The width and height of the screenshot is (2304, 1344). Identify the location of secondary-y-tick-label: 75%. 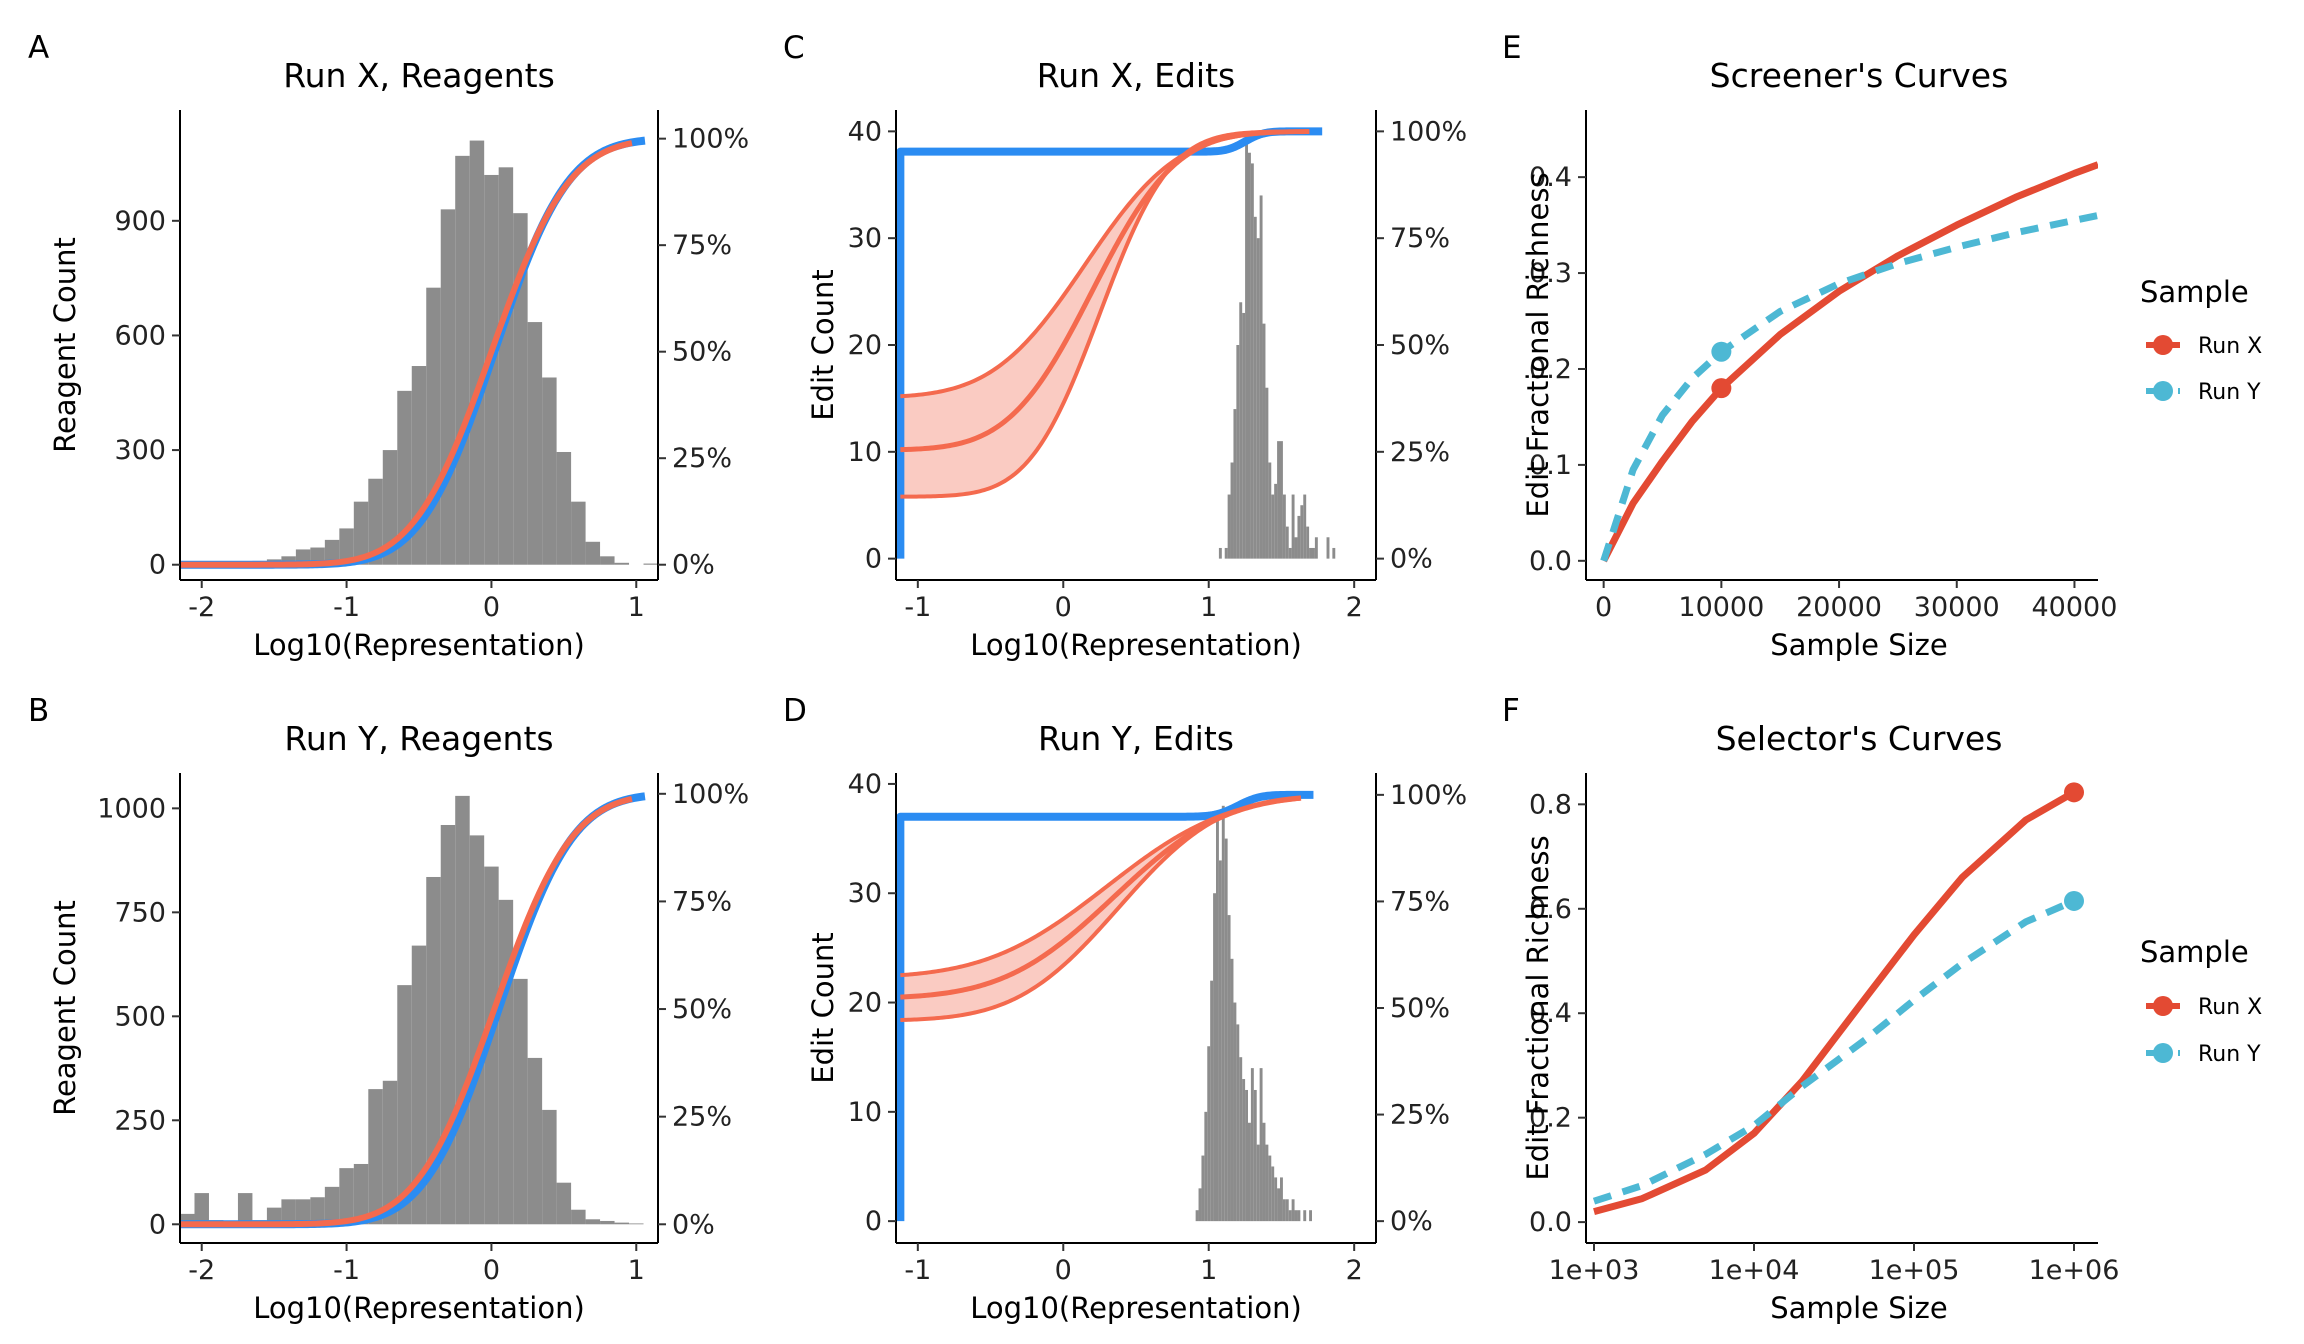
(1420, 238).